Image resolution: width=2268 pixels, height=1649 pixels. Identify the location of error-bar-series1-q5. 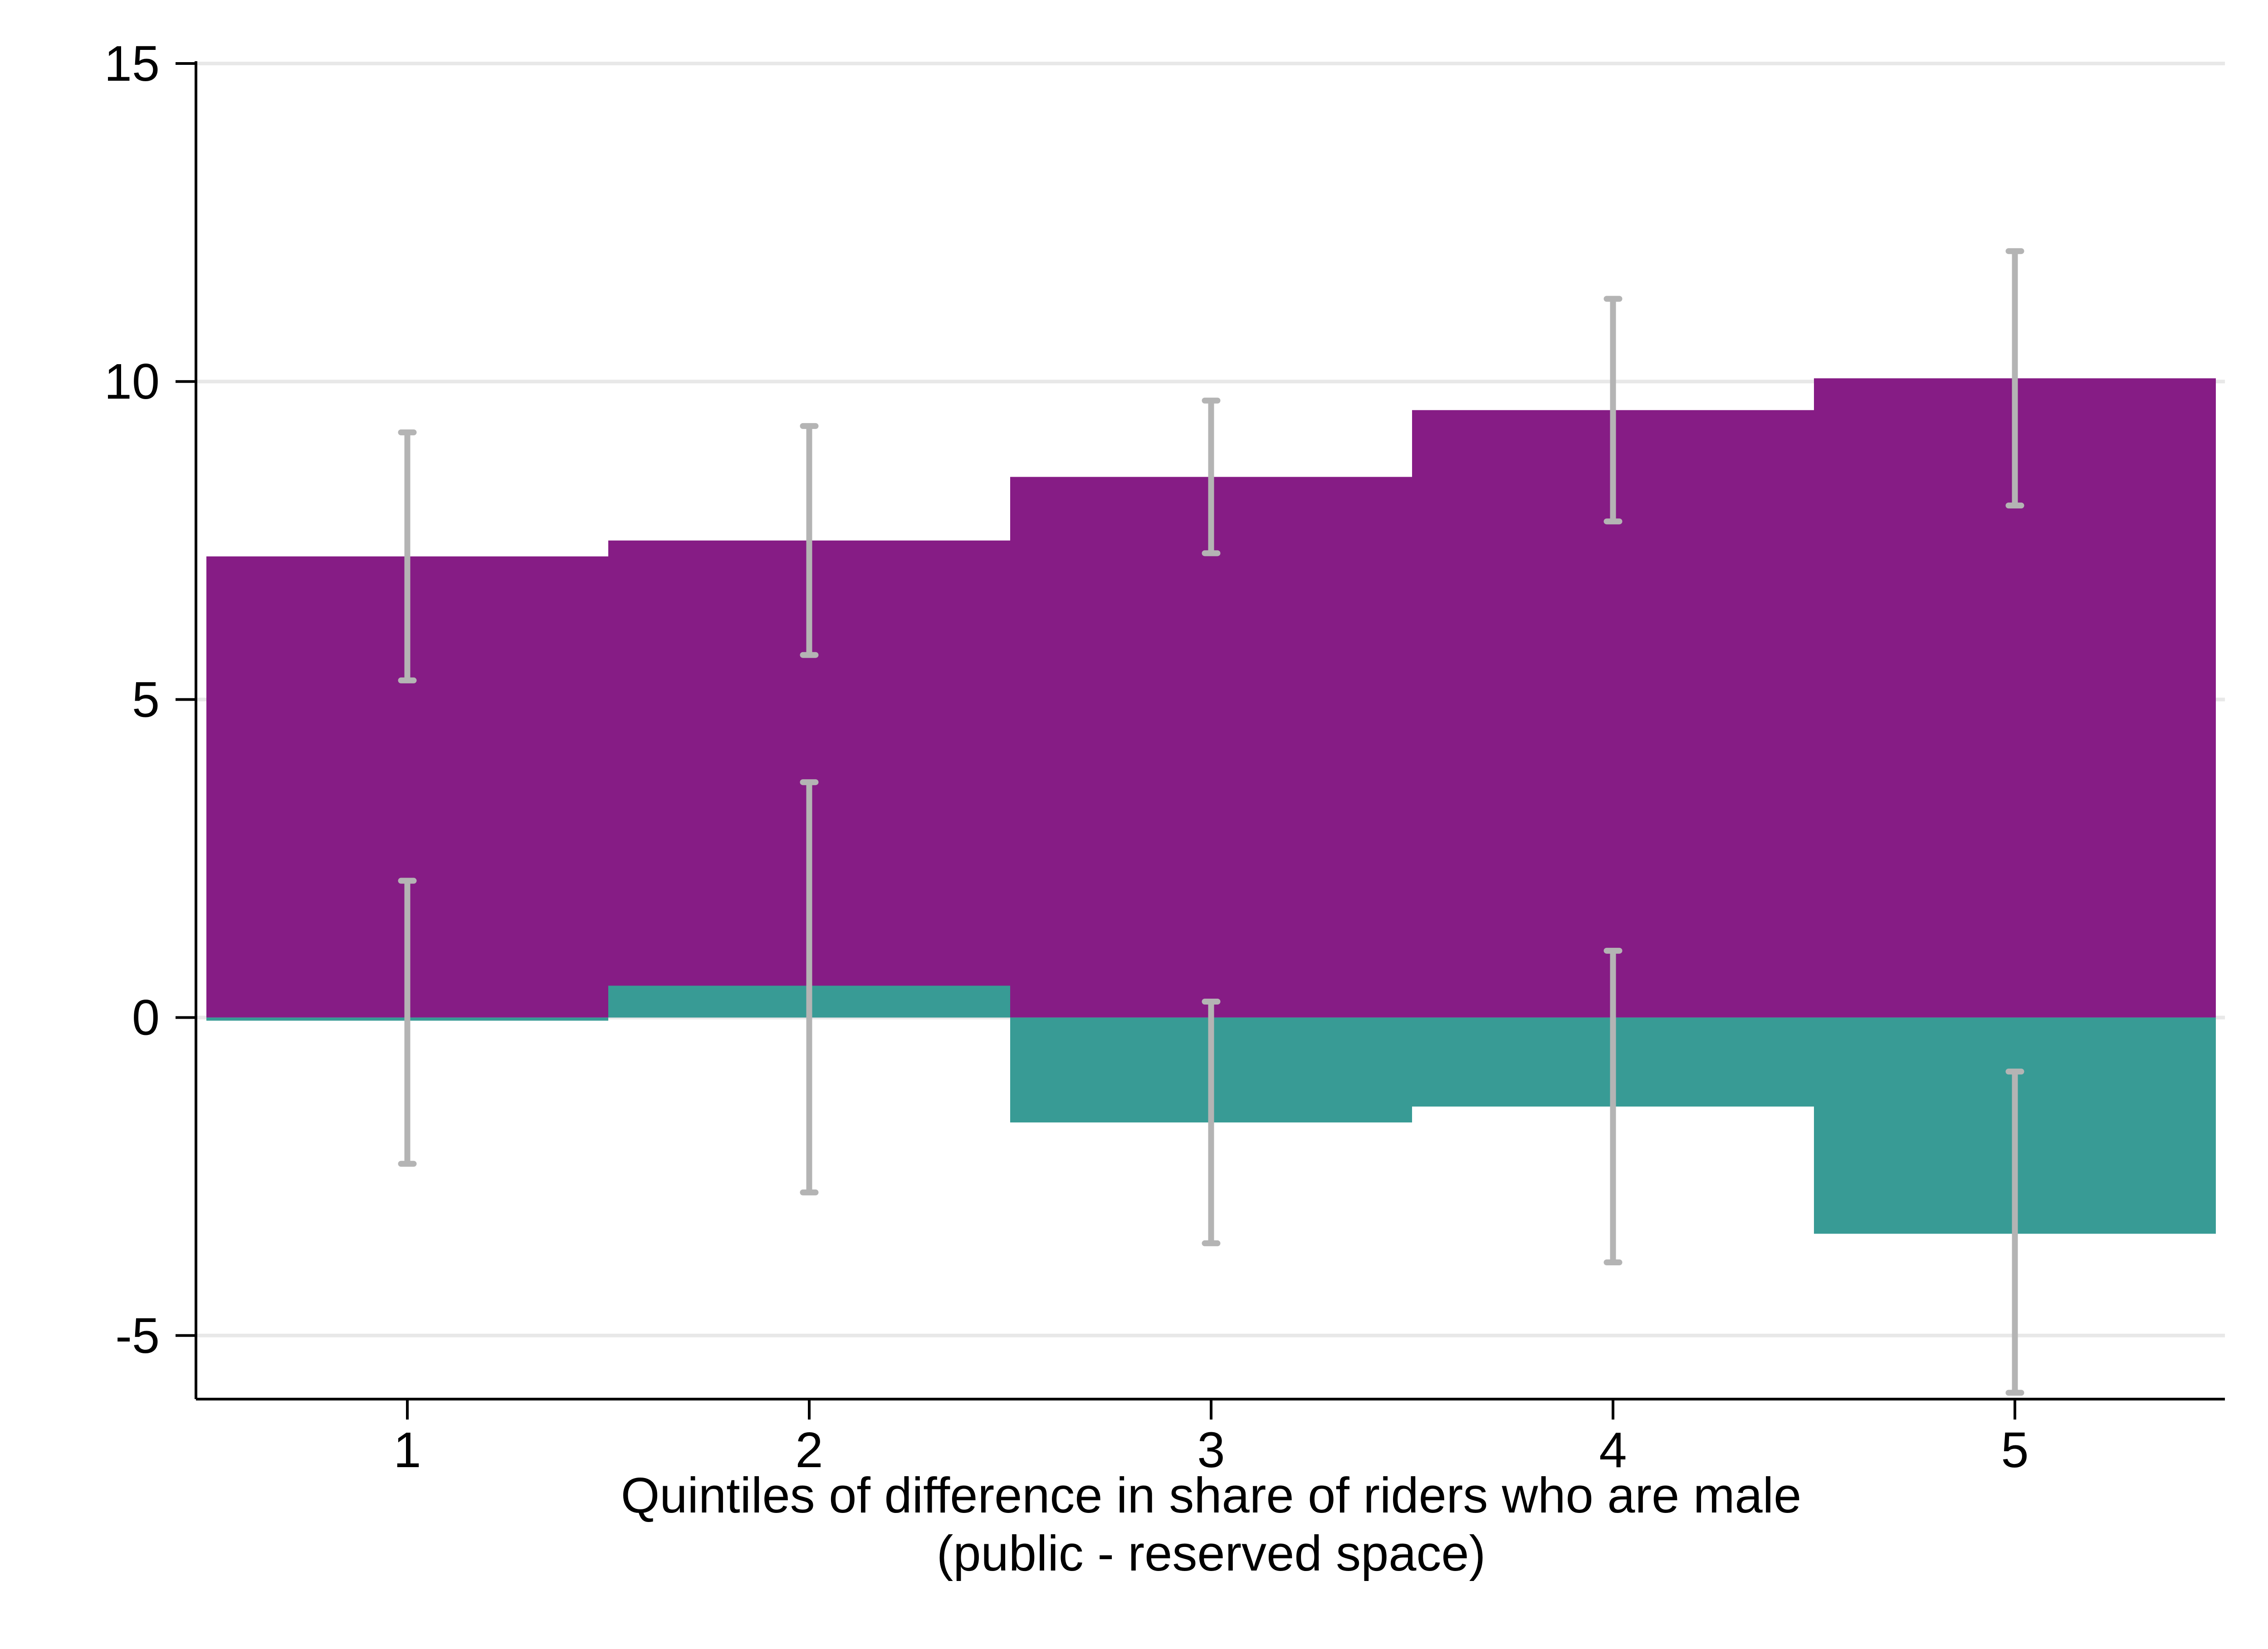
(2015, 379).